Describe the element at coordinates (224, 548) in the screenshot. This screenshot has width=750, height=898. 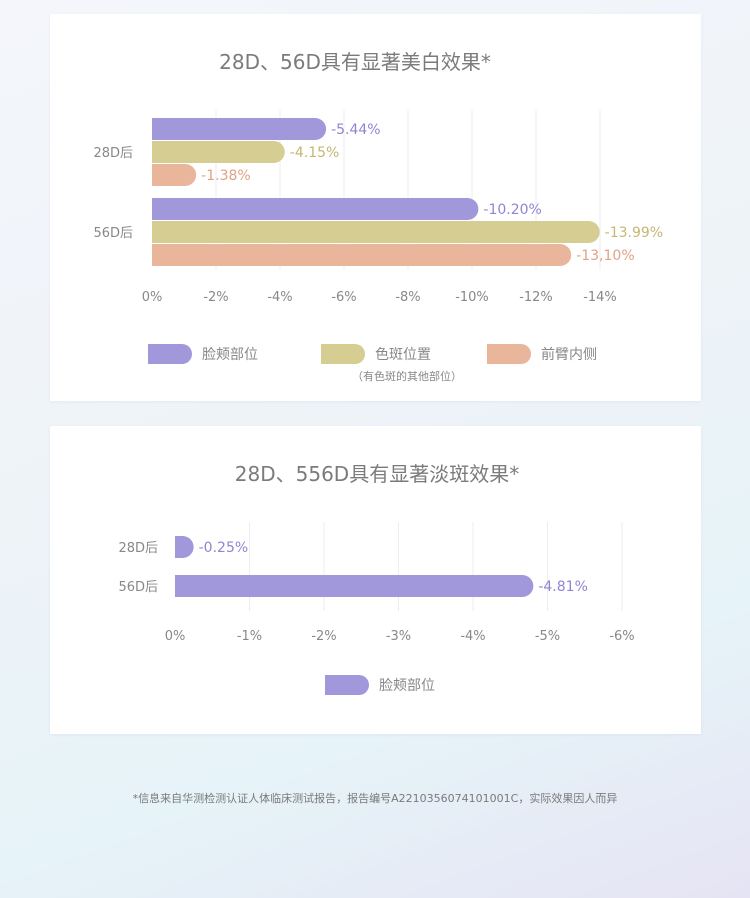
I see `data-label: -0.25%` at that location.